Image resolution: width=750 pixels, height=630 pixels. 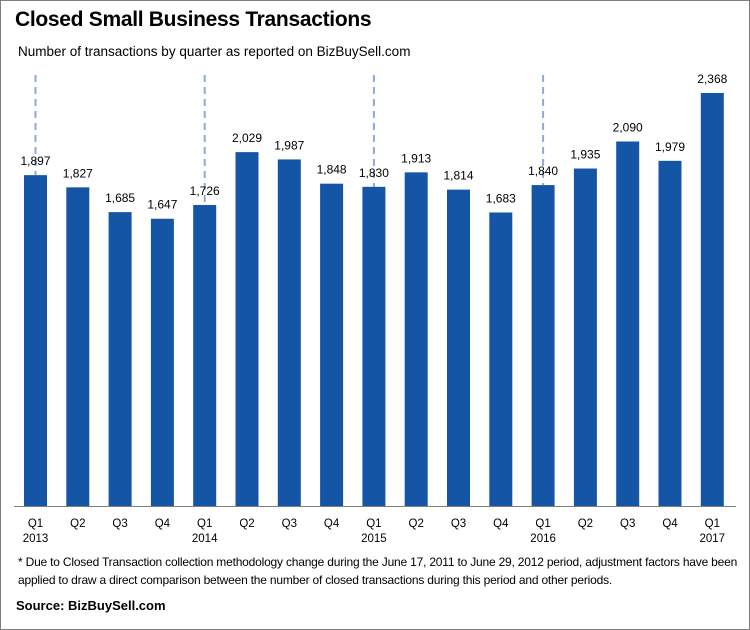 What do you see at coordinates (205, 191) in the screenshot?
I see `data-label: 1,726` at bounding box center [205, 191].